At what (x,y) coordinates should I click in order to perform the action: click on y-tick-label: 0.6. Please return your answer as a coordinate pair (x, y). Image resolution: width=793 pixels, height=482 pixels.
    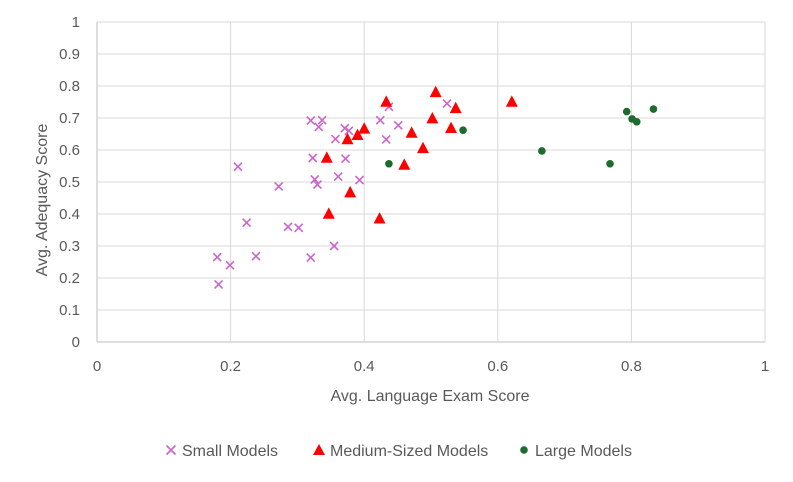
    Looking at the image, I should click on (69, 150).